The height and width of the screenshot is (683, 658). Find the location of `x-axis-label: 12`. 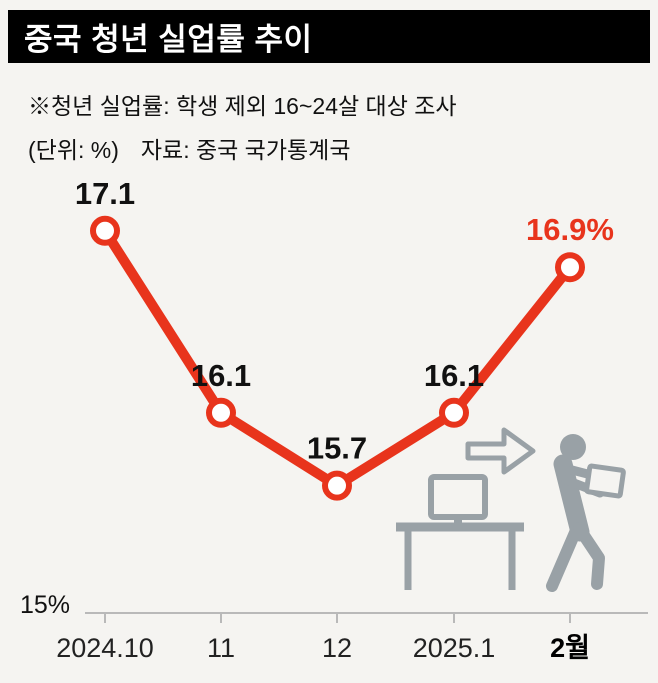

x-axis-label: 12 is located at coordinates (337, 648).